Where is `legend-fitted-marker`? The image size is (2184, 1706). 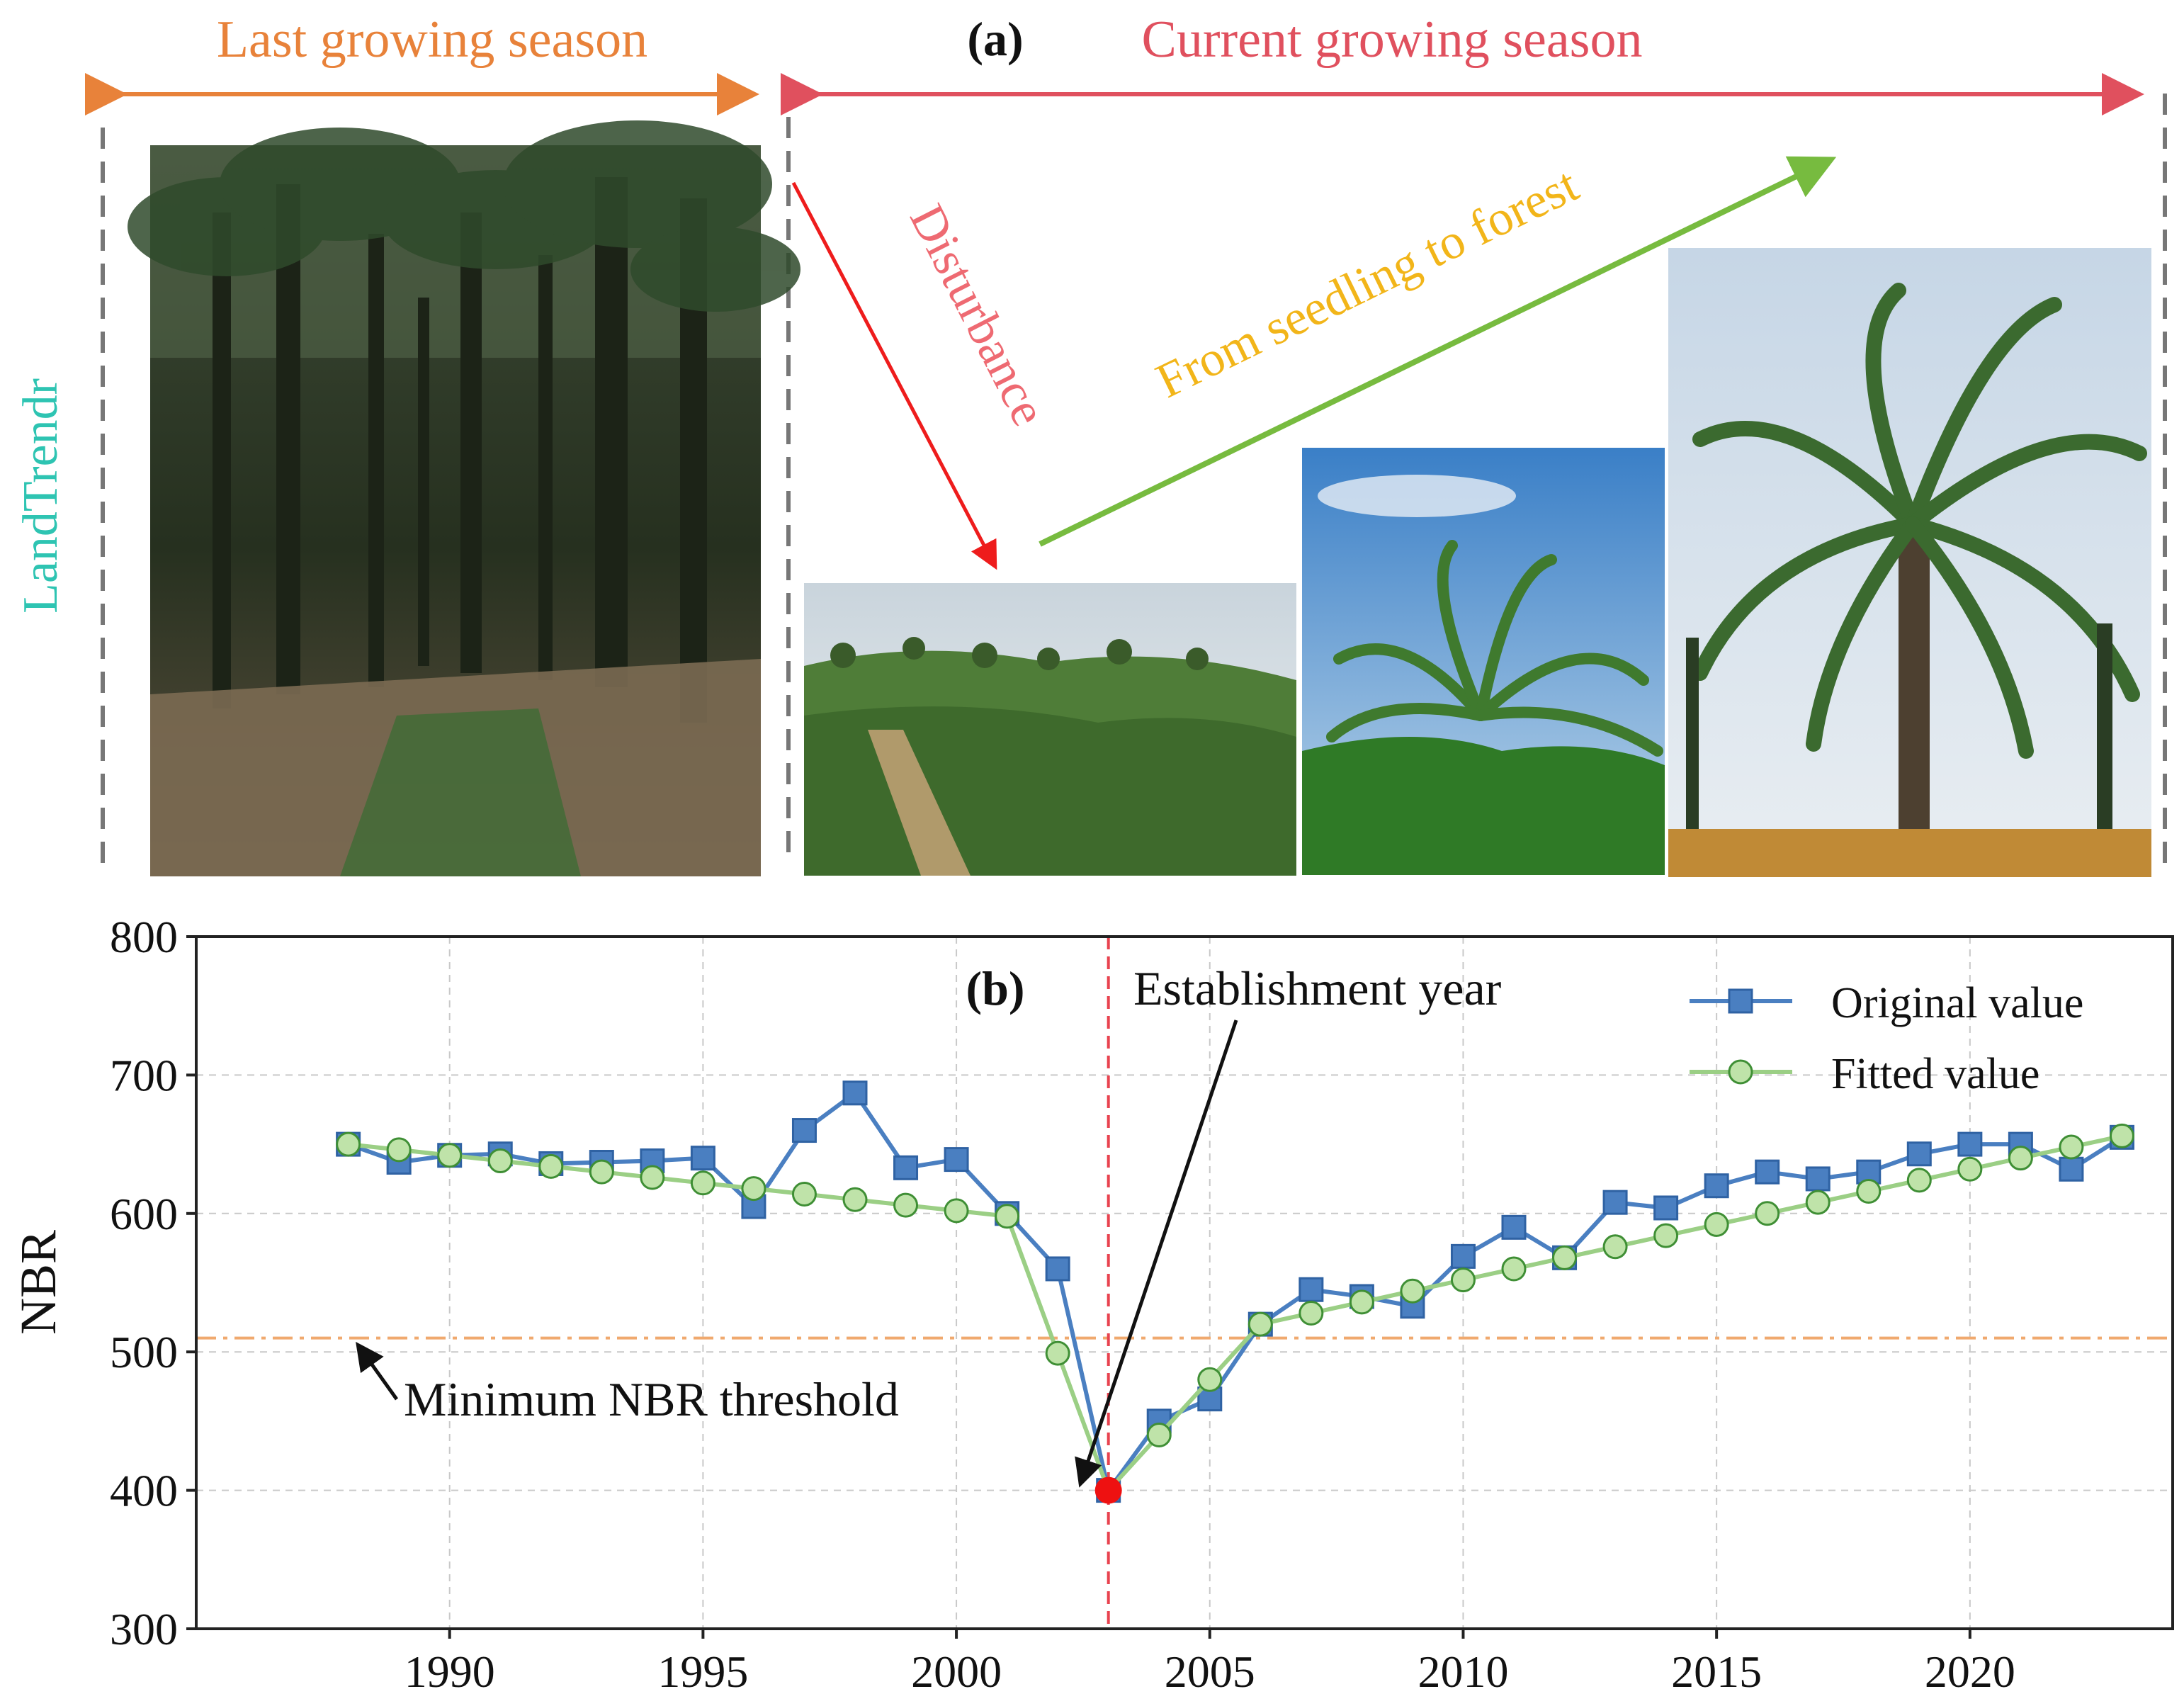
legend-fitted-marker is located at coordinates (1740, 1072).